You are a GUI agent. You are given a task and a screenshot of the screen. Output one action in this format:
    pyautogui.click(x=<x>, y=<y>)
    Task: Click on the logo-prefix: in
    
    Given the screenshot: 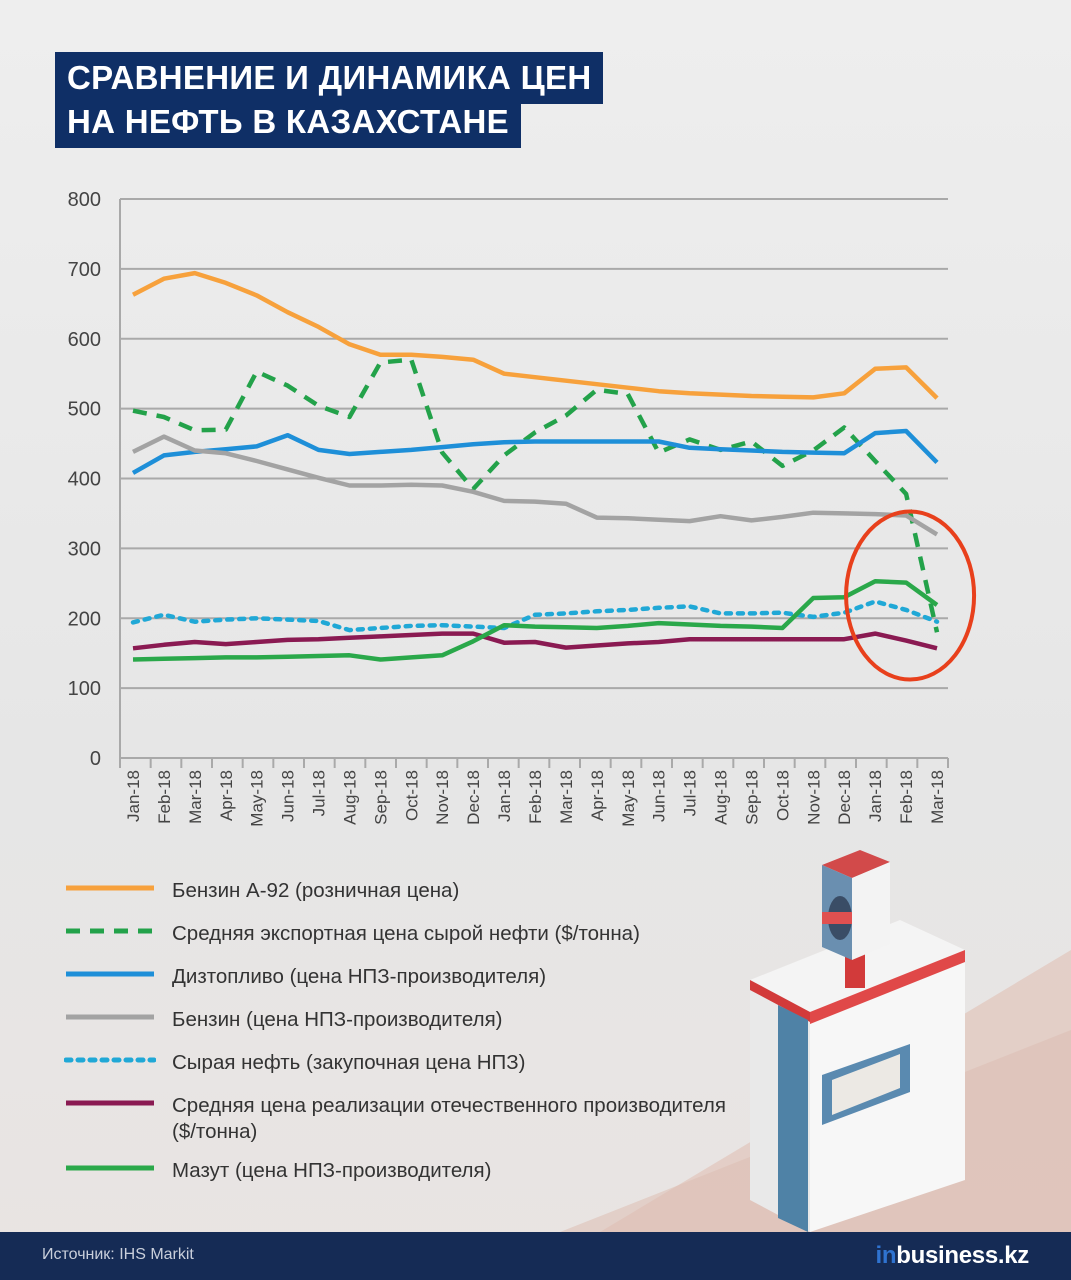 What is the action you would take?
    pyautogui.click(x=886, y=1255)
    